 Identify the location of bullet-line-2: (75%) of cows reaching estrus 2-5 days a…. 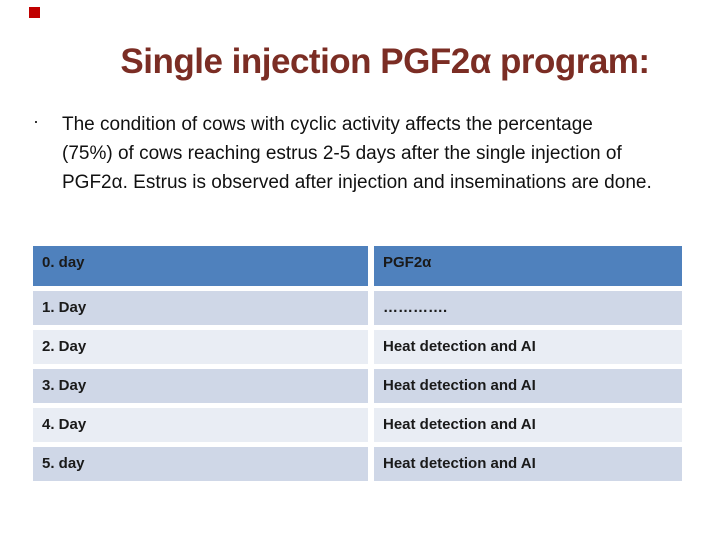
(342, 153).